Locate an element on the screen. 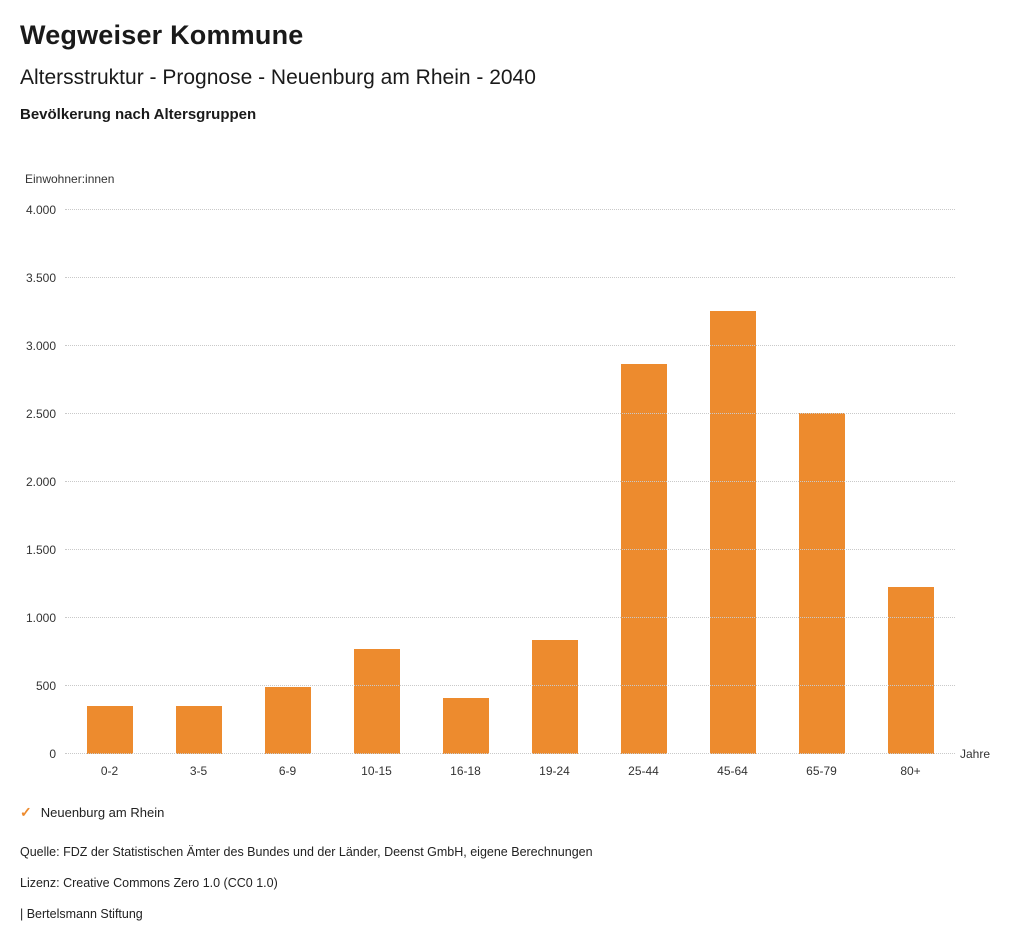 The image size is (1024, 946). legend: ✓ Neuenburg am Rhein is located at coordinates (92, 812).